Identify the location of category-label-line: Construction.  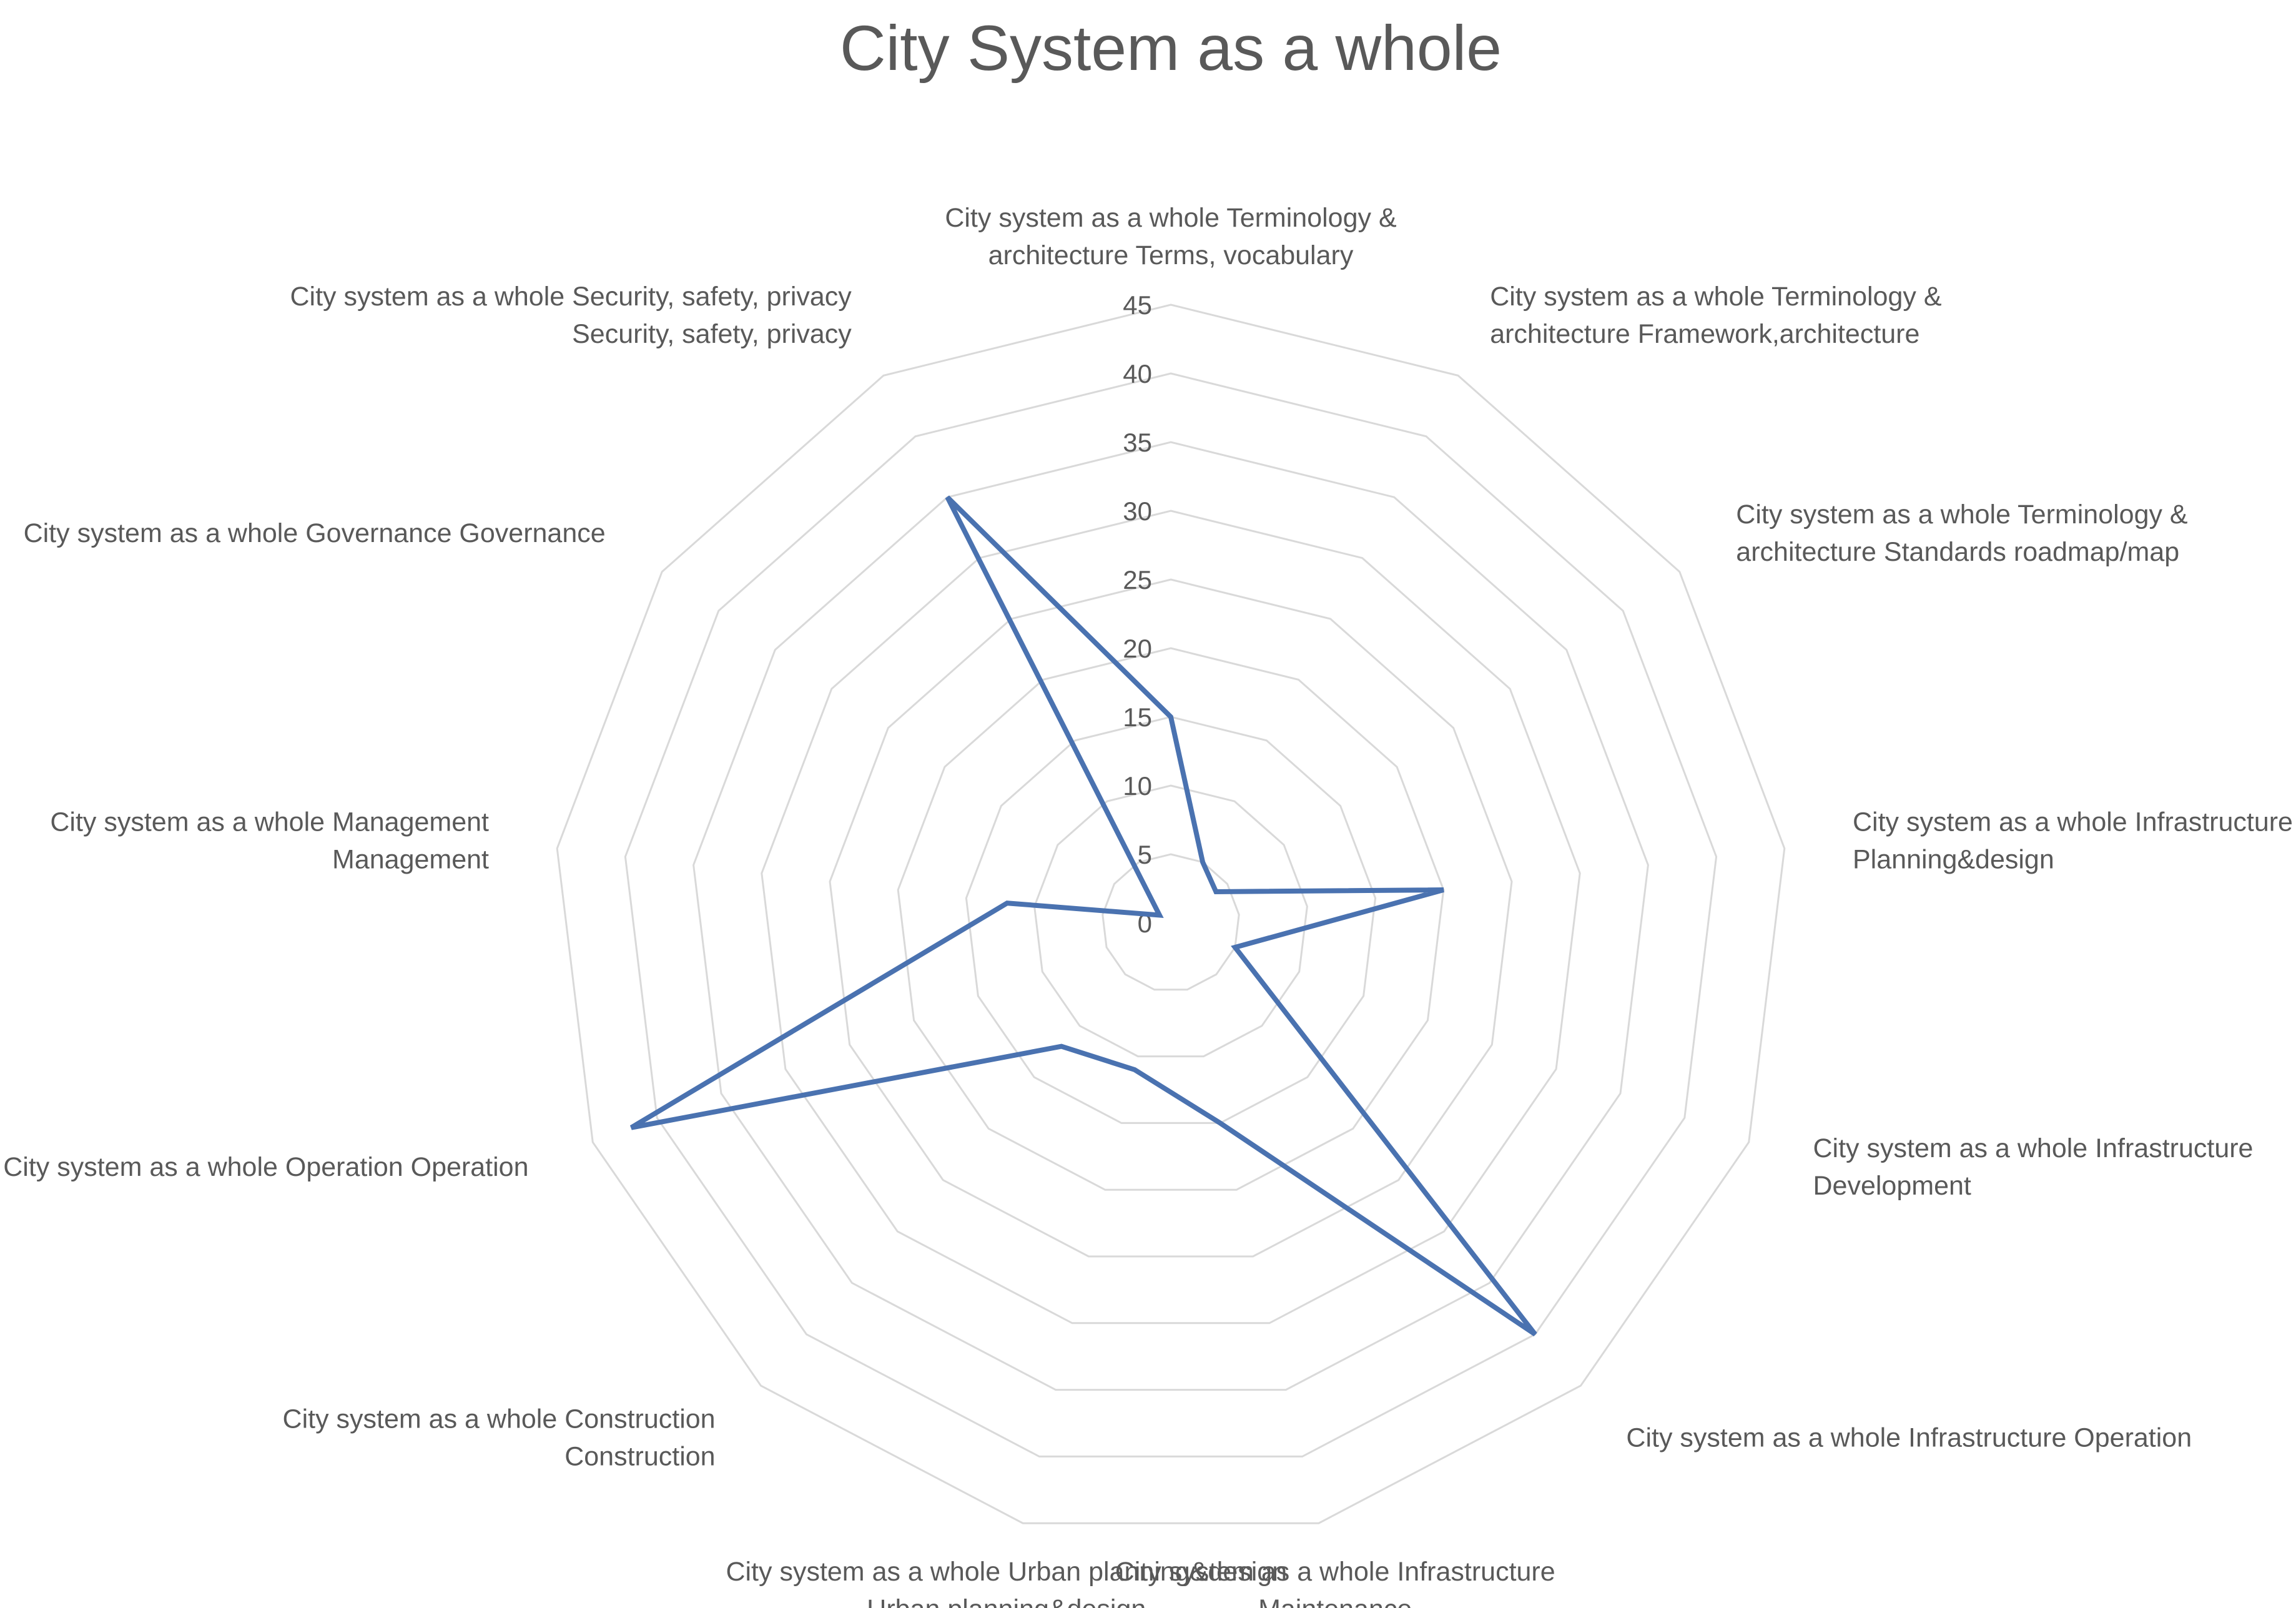
(639, 1456).